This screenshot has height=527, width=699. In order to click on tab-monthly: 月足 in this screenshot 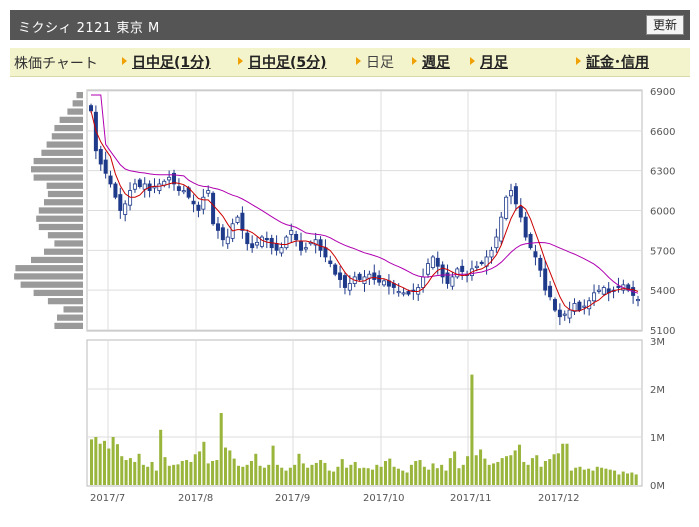, I will do `click(489, 62)`.